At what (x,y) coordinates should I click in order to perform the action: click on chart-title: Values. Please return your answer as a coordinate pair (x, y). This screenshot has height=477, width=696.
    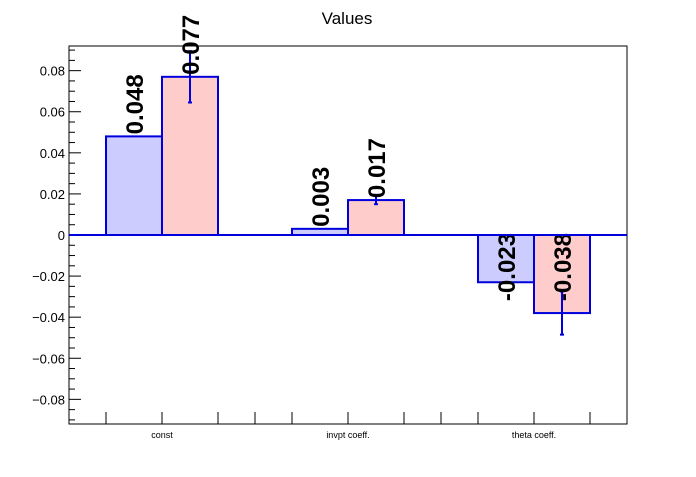
    Looking at the image, I should click on (347, 18).